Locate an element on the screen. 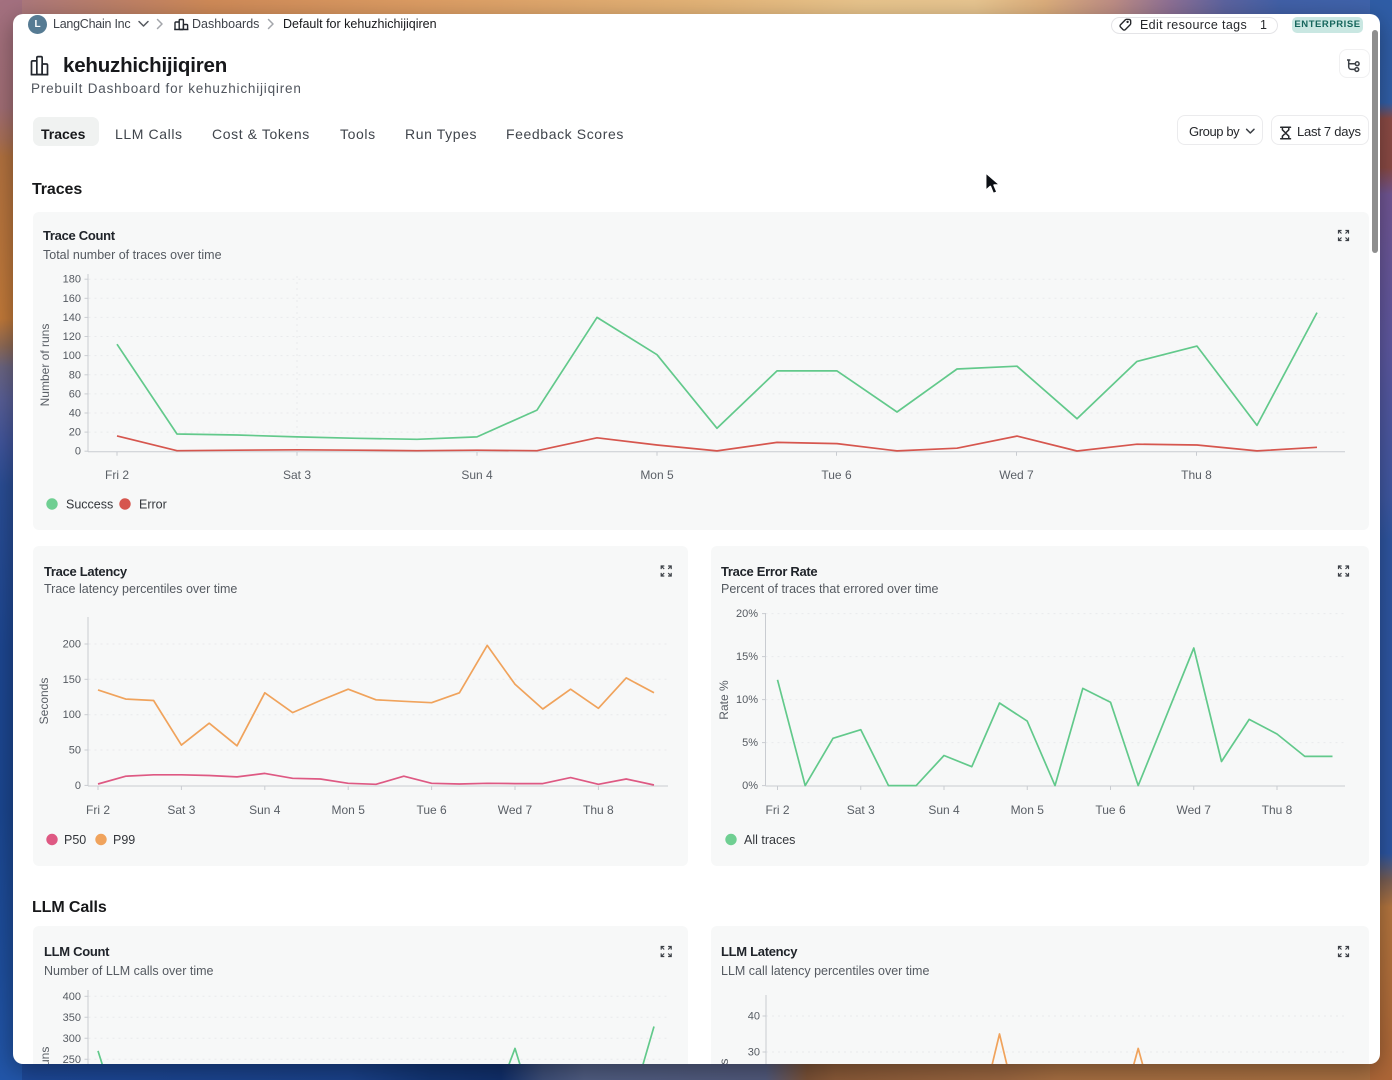 The height and width of the screenshot is (1080, 1392). svg-text: 5% is located at coordinates (750, 743).